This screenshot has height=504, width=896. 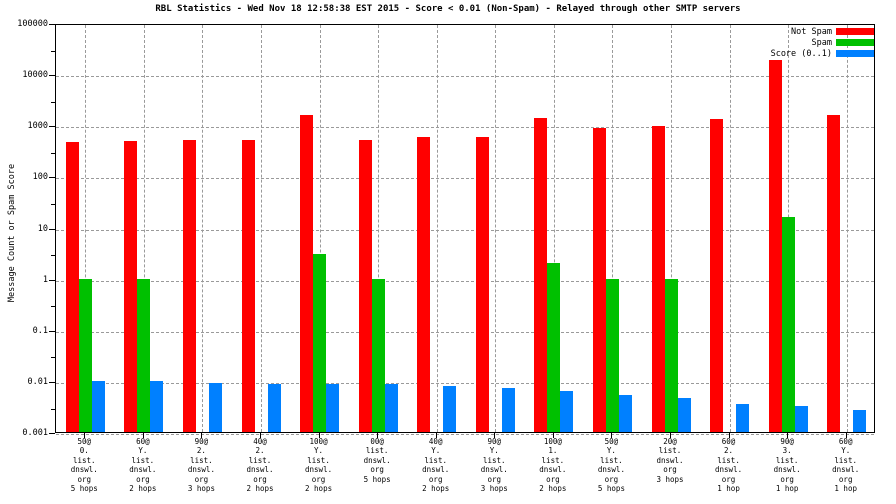 I want to click on x-tick-label: 00@ list. dnswl. org 5 hops, so click(x=377, y=460).